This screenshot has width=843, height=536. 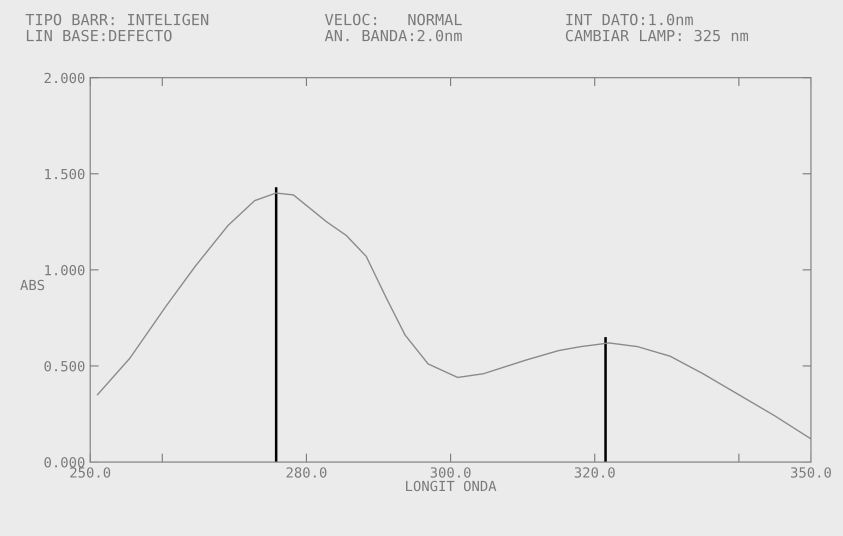 What do you see at coordinates (99, 36) in the screenshot?
I see `text: LIN BASE:DEFECTO` at bounding box center [99, 36].